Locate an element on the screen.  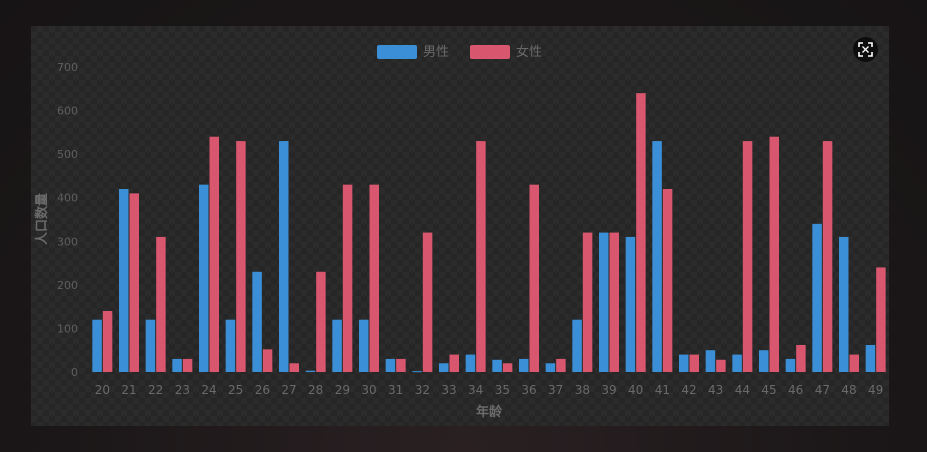
y-tick-label: 500 is located at coordinates (67, 154).